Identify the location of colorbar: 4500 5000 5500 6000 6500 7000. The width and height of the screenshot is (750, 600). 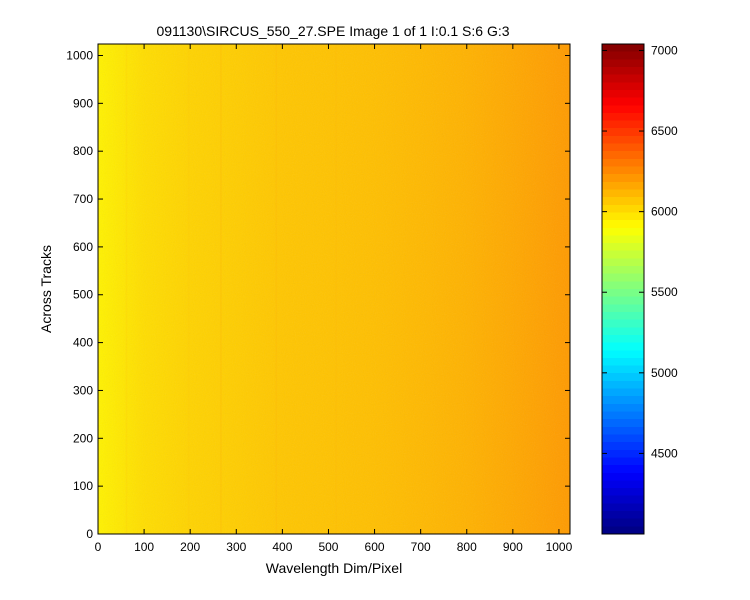
(639, 289).